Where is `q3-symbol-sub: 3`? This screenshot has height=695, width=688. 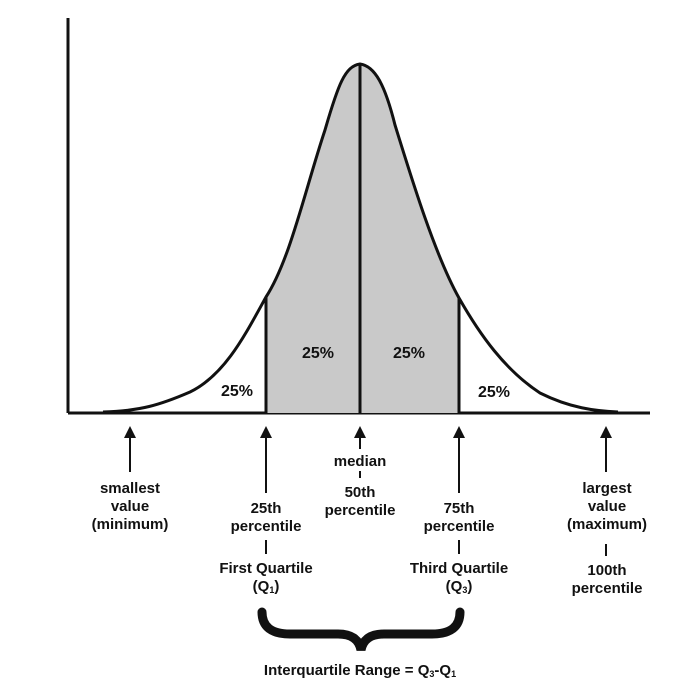
q3-symbol-sub: 3 is located at coordinates (465, 590).